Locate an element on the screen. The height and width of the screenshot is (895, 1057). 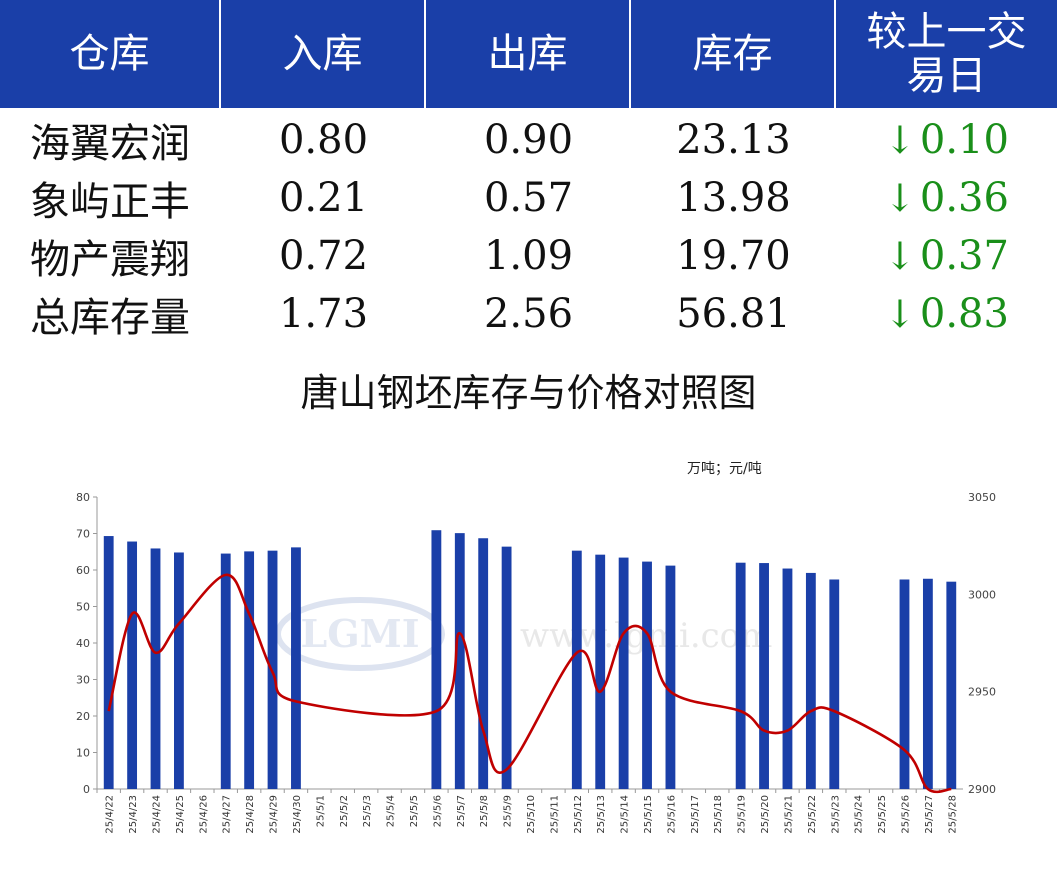
table-header: 仓库 入库 出库 库存 较上一交易日 is located at coordinates (528, 54).